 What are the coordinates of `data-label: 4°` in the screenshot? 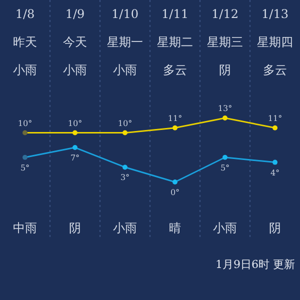 It's located at (275, 173).